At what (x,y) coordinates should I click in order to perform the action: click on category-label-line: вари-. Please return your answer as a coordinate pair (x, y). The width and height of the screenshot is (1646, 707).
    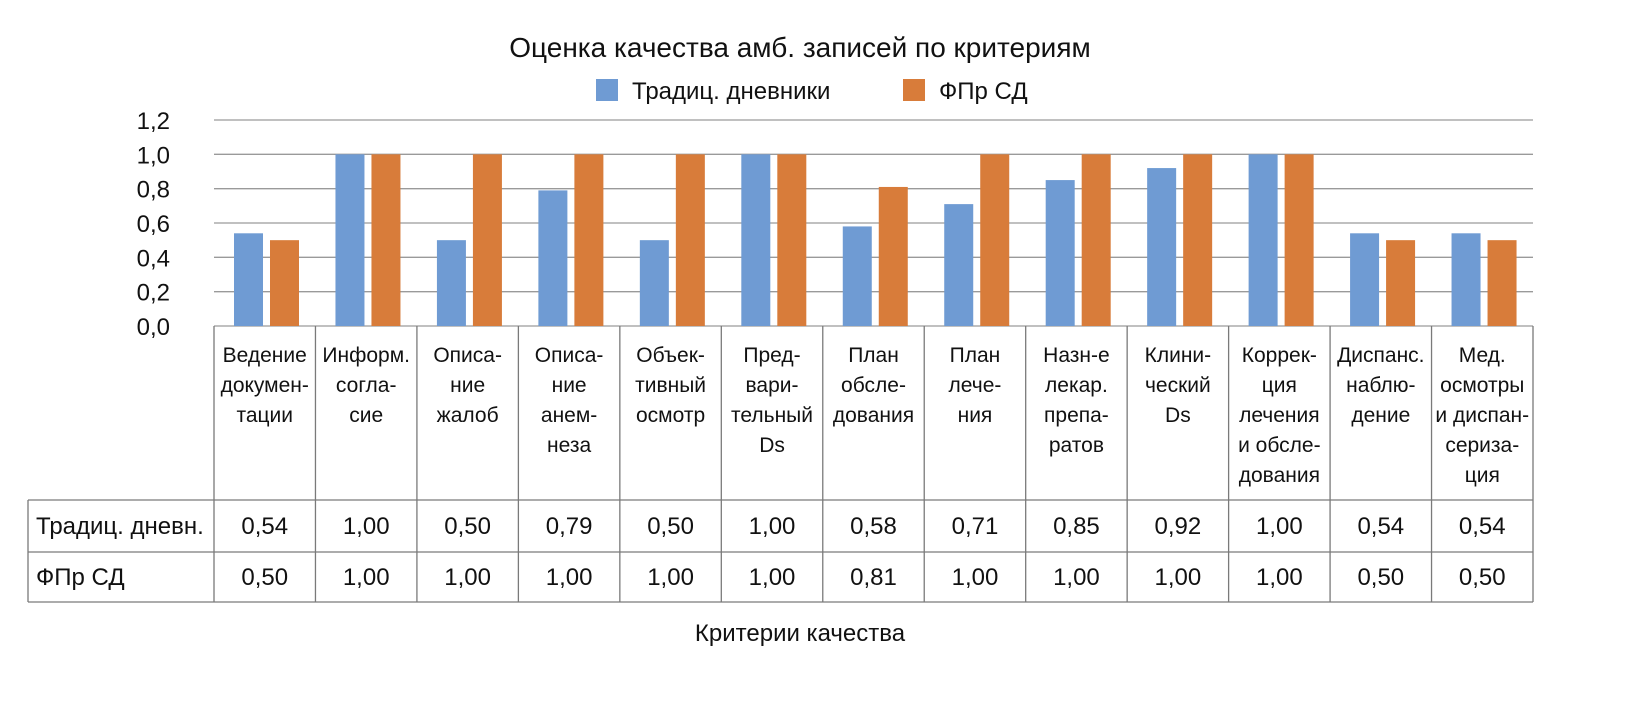
    Looking at the image, I should click on (772, 385).